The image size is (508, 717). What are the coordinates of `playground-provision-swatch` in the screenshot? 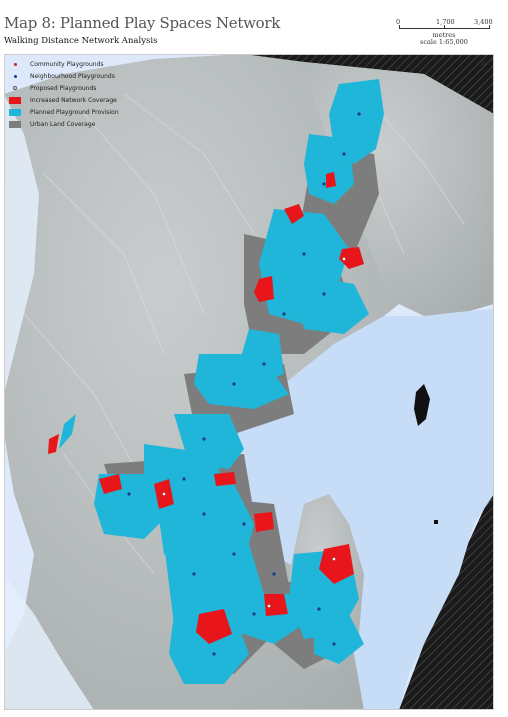 It's located at (15, 112).